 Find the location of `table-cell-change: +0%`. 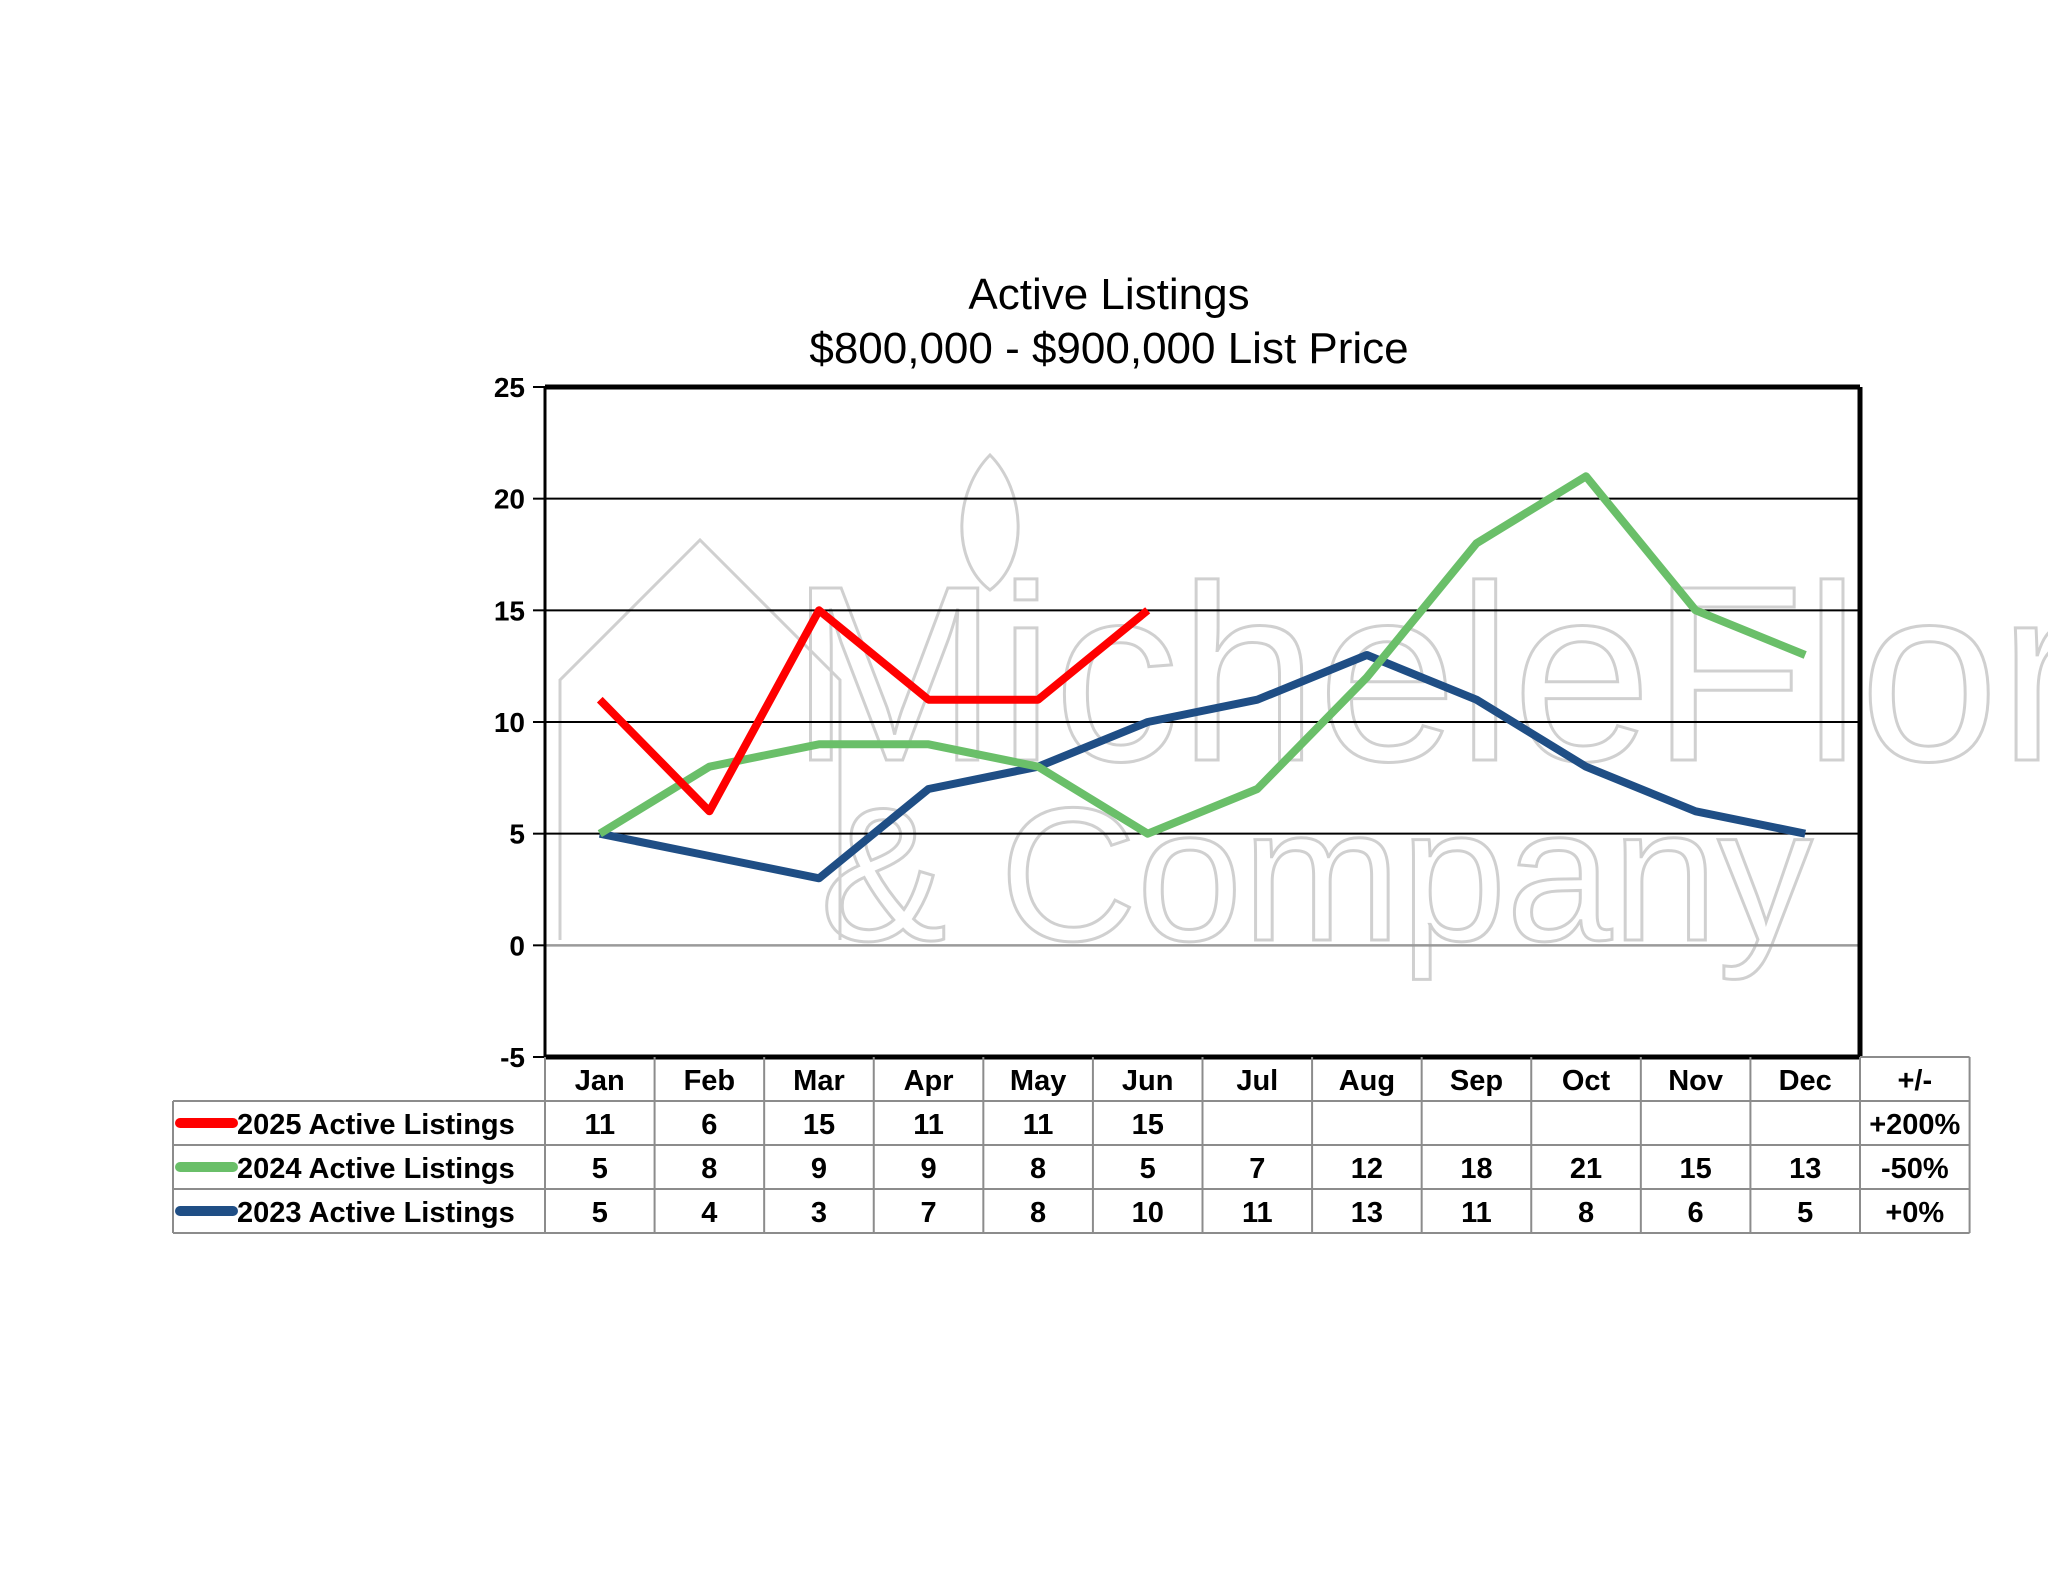

table-cell-change: +0% is located at coordinates (1914, 1213).